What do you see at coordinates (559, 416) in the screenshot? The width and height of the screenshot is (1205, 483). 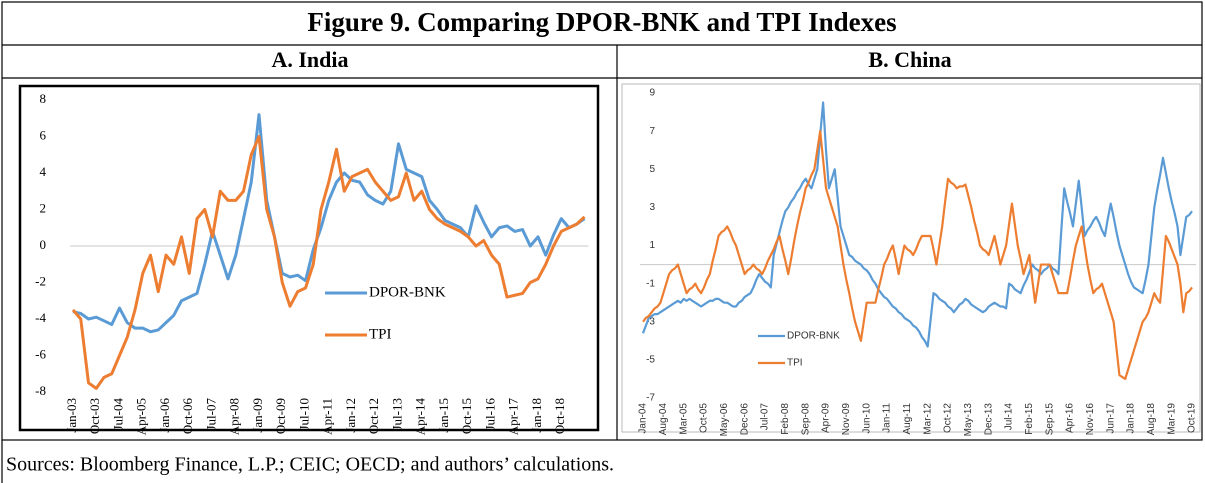 I see `x-tick-label: Oct-18` at bounding box center [559, 416].